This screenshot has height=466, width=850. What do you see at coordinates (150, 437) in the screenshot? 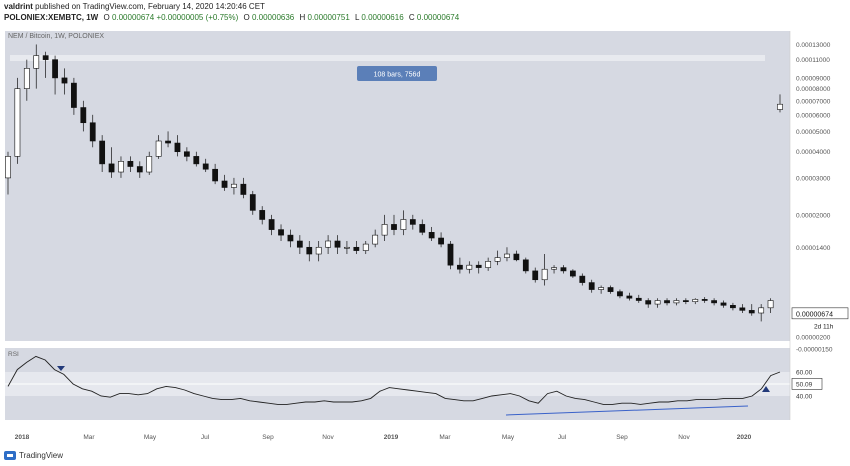
I see `x-tick-label: May` at bounding box center [150, 437].